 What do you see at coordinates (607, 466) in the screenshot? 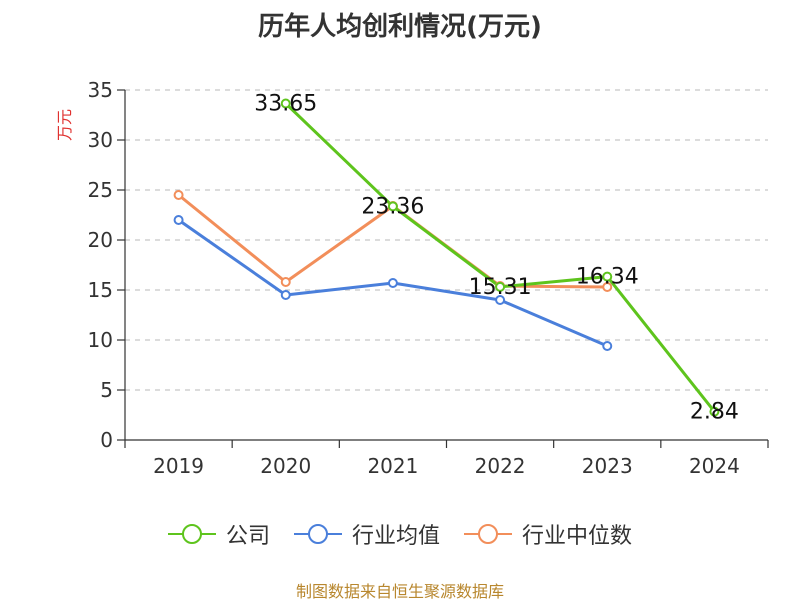
I see `x-tick-label: 2023` at bounding box center [607, 466].